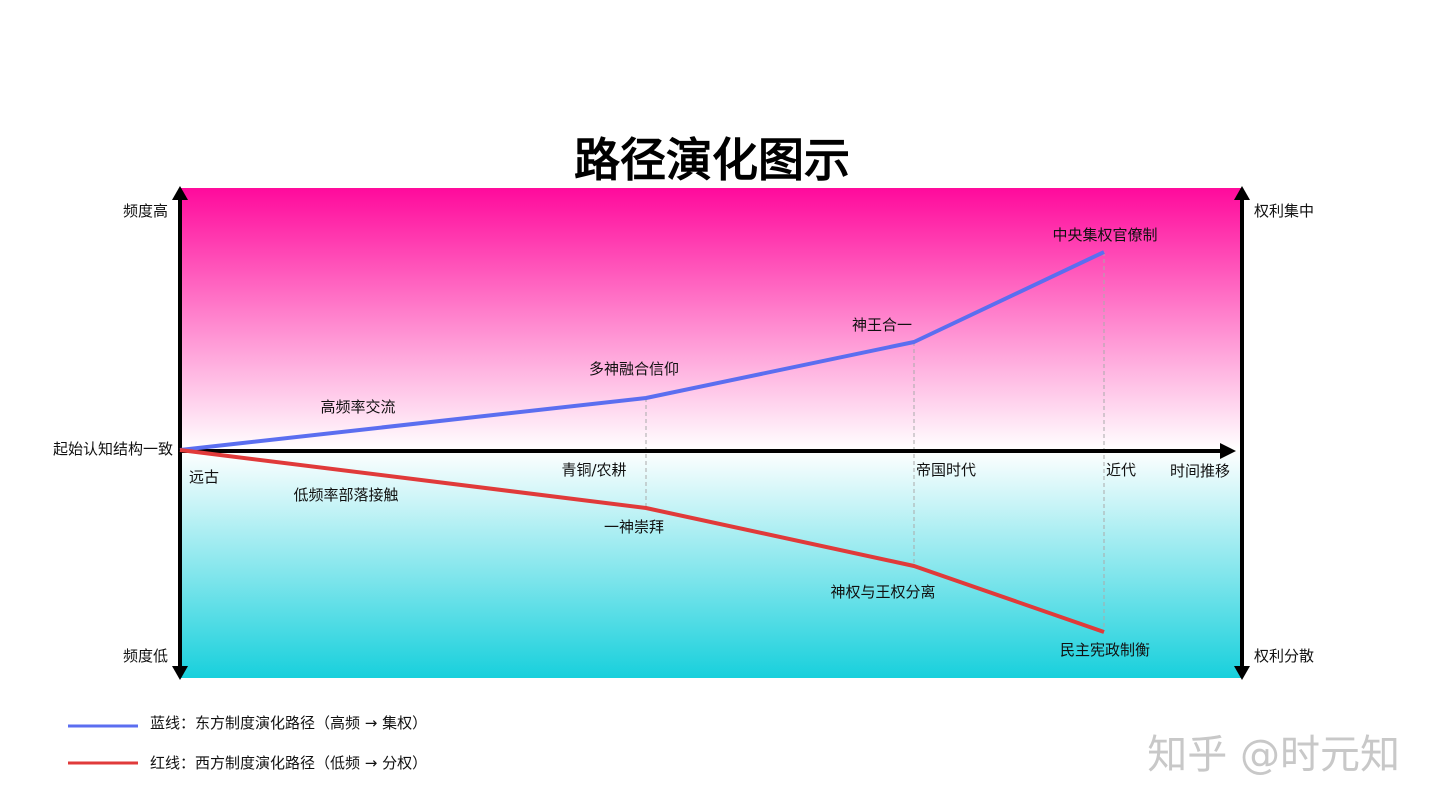 The height and width of the screenshot is (810, 1440). Describe the element at coordinates (180, 193) in the screenshot. I see `left-axis-arrow-up-icon` at that location.